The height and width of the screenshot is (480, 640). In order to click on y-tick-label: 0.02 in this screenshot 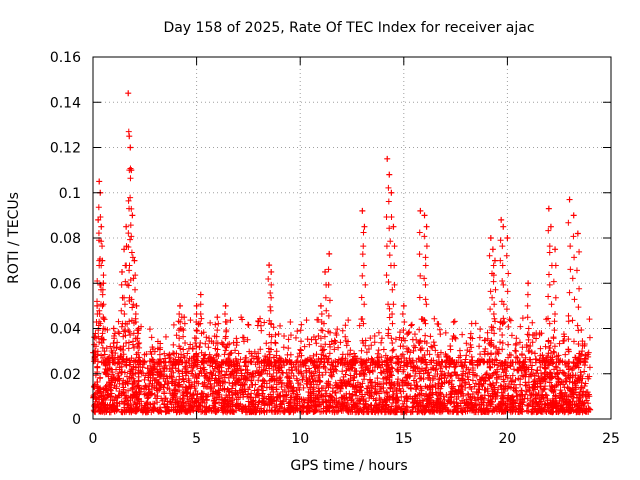, I will do `click(65, 375)`.